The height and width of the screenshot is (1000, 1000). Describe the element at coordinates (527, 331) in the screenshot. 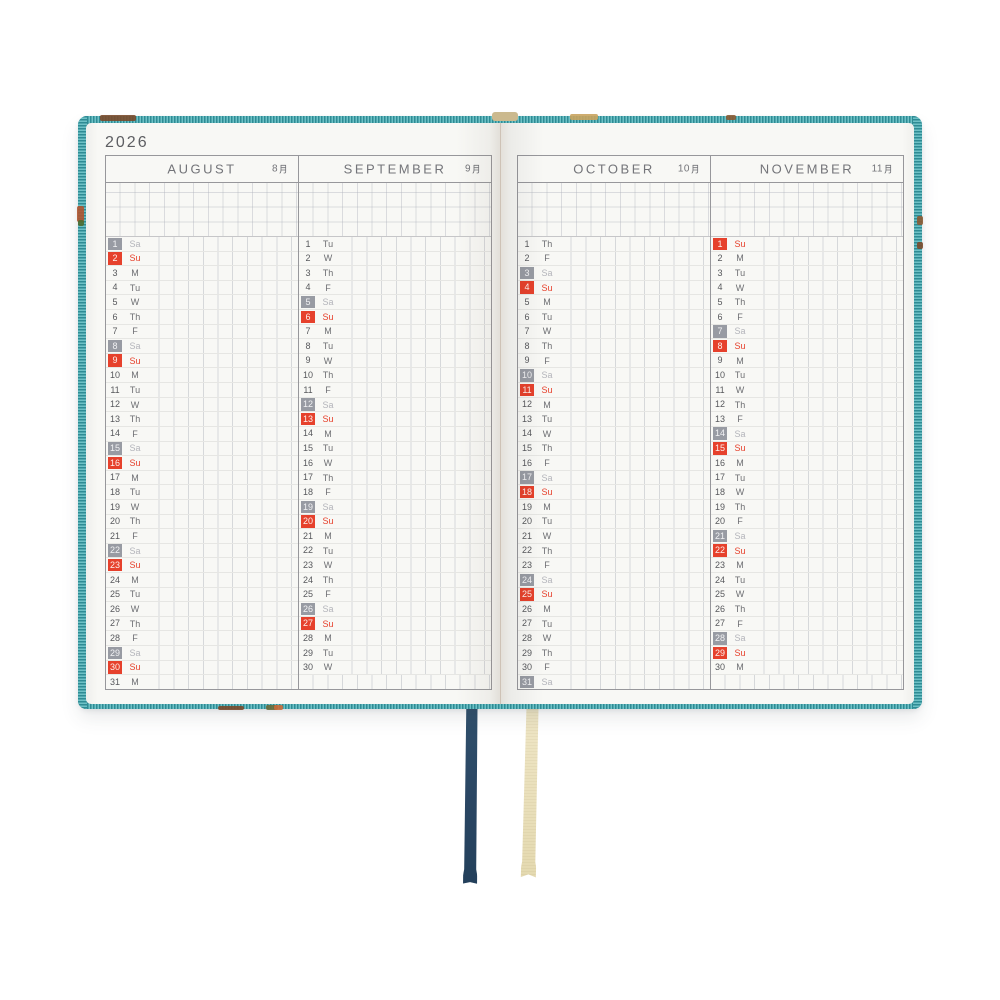

I see `date-number: 7` at that location.